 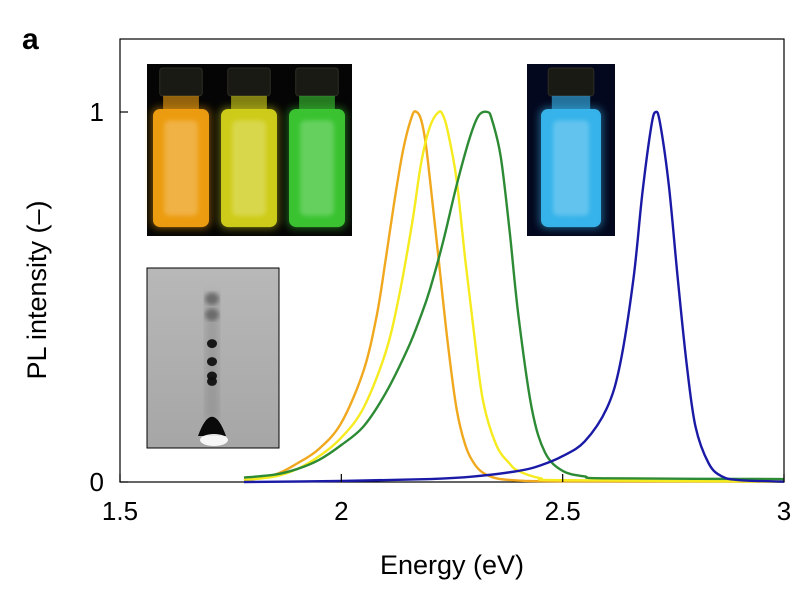 I want to click on vial-photo-right, so click(x=571, y=150).